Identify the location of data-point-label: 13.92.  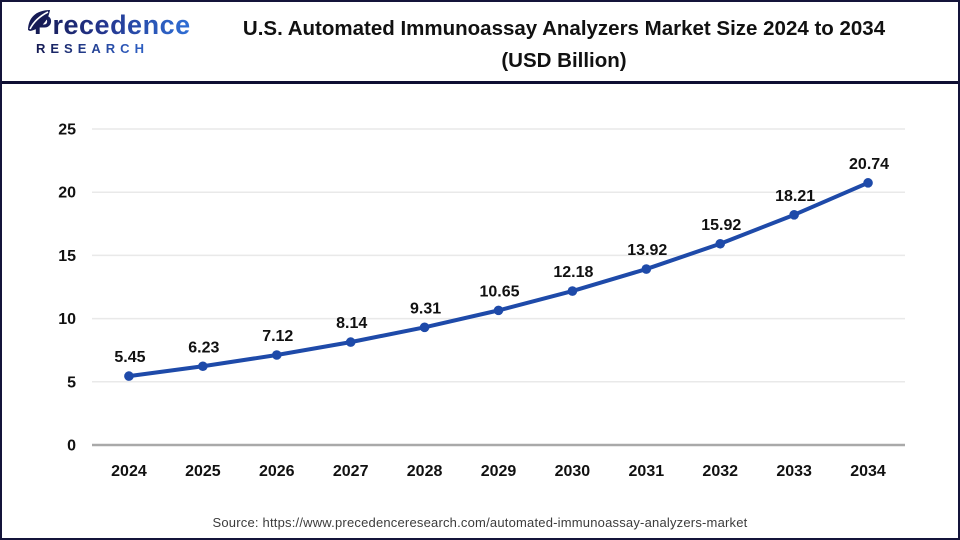
(647, 250).